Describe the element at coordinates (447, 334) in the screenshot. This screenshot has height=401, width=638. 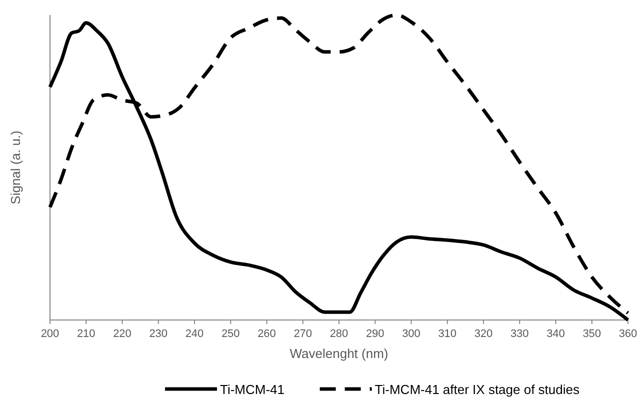
I see `x-tick-label: 310` at that location.